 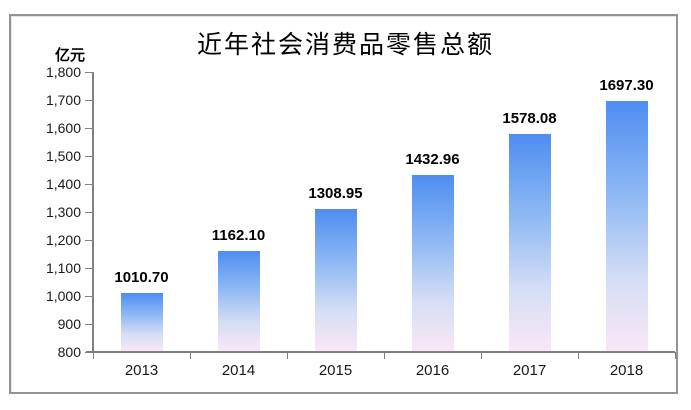 I want to click on x-axis-line, so click(x=380, y=352).